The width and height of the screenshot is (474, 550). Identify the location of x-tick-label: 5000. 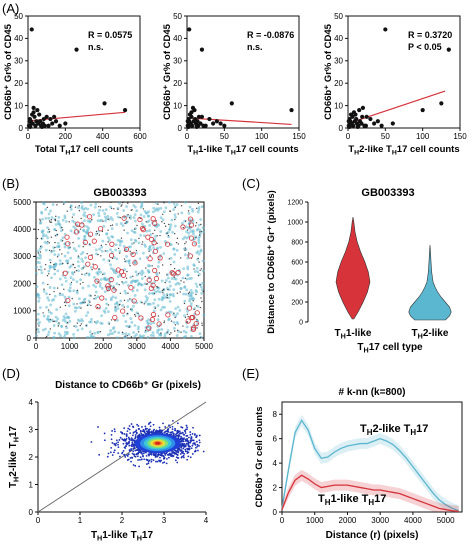
(204, 346).